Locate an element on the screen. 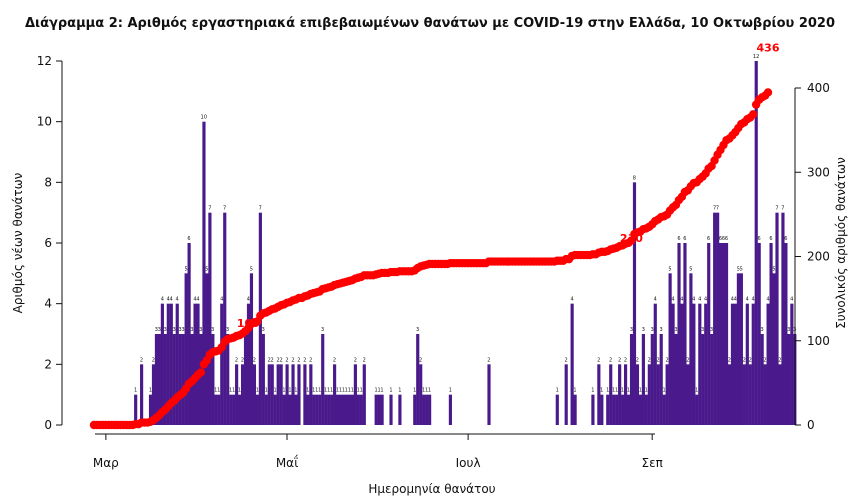  y2-tick-label: 200 is located at coordinates (818, 257).